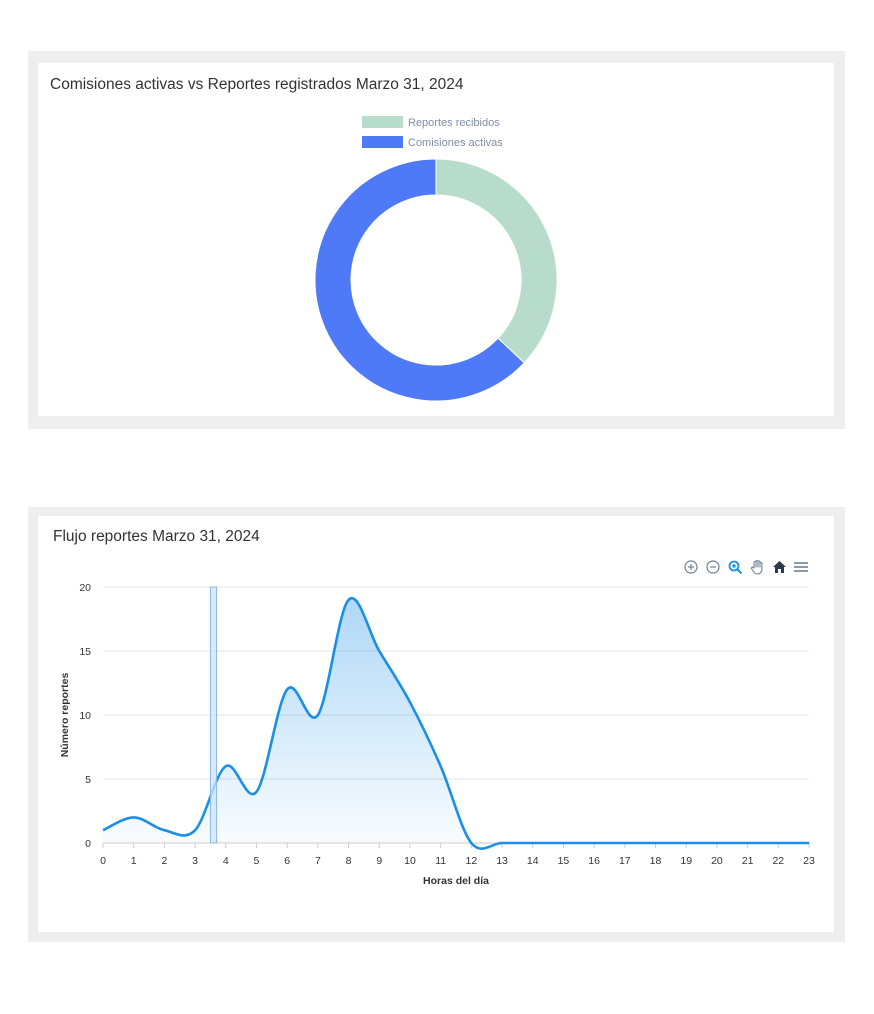 This screenshot has height=1014, width=874. What do you see at coordinates (801, 567) in the screenshot?
I see `menu-icon` at bounding box center [801, 567].